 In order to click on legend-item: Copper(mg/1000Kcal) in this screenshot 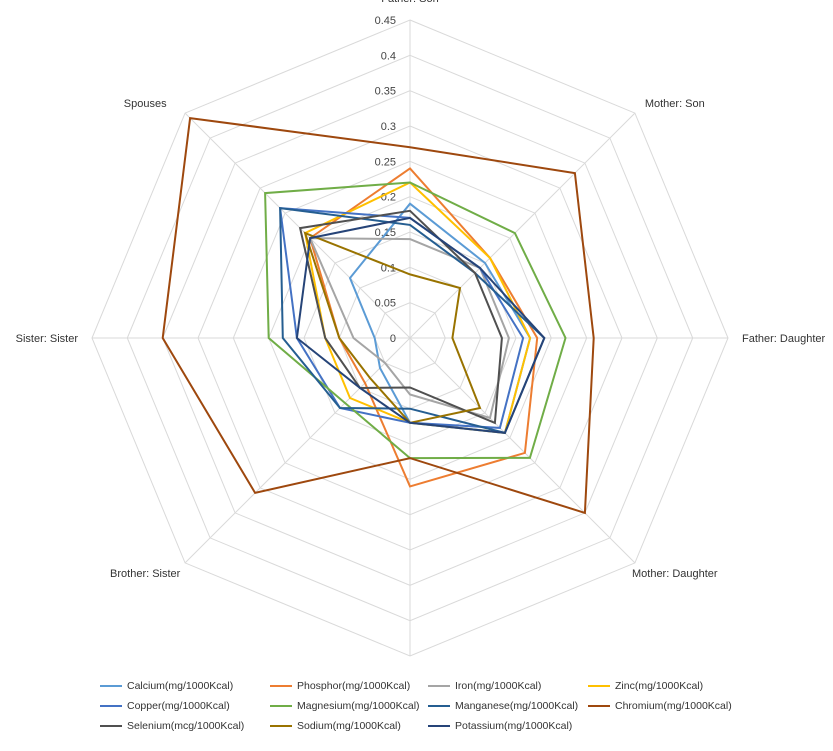, I will do `click(185, 706)`.